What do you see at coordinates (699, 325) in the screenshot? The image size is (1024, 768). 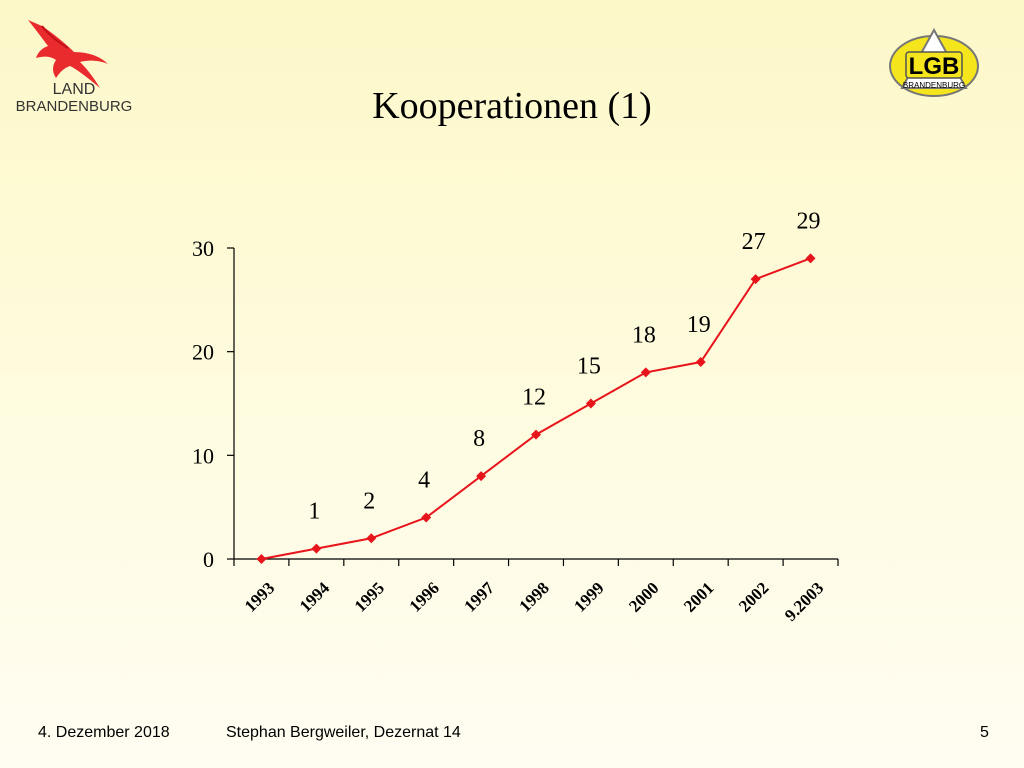 I see `data-label: 19` at bounding box center [699, 325].